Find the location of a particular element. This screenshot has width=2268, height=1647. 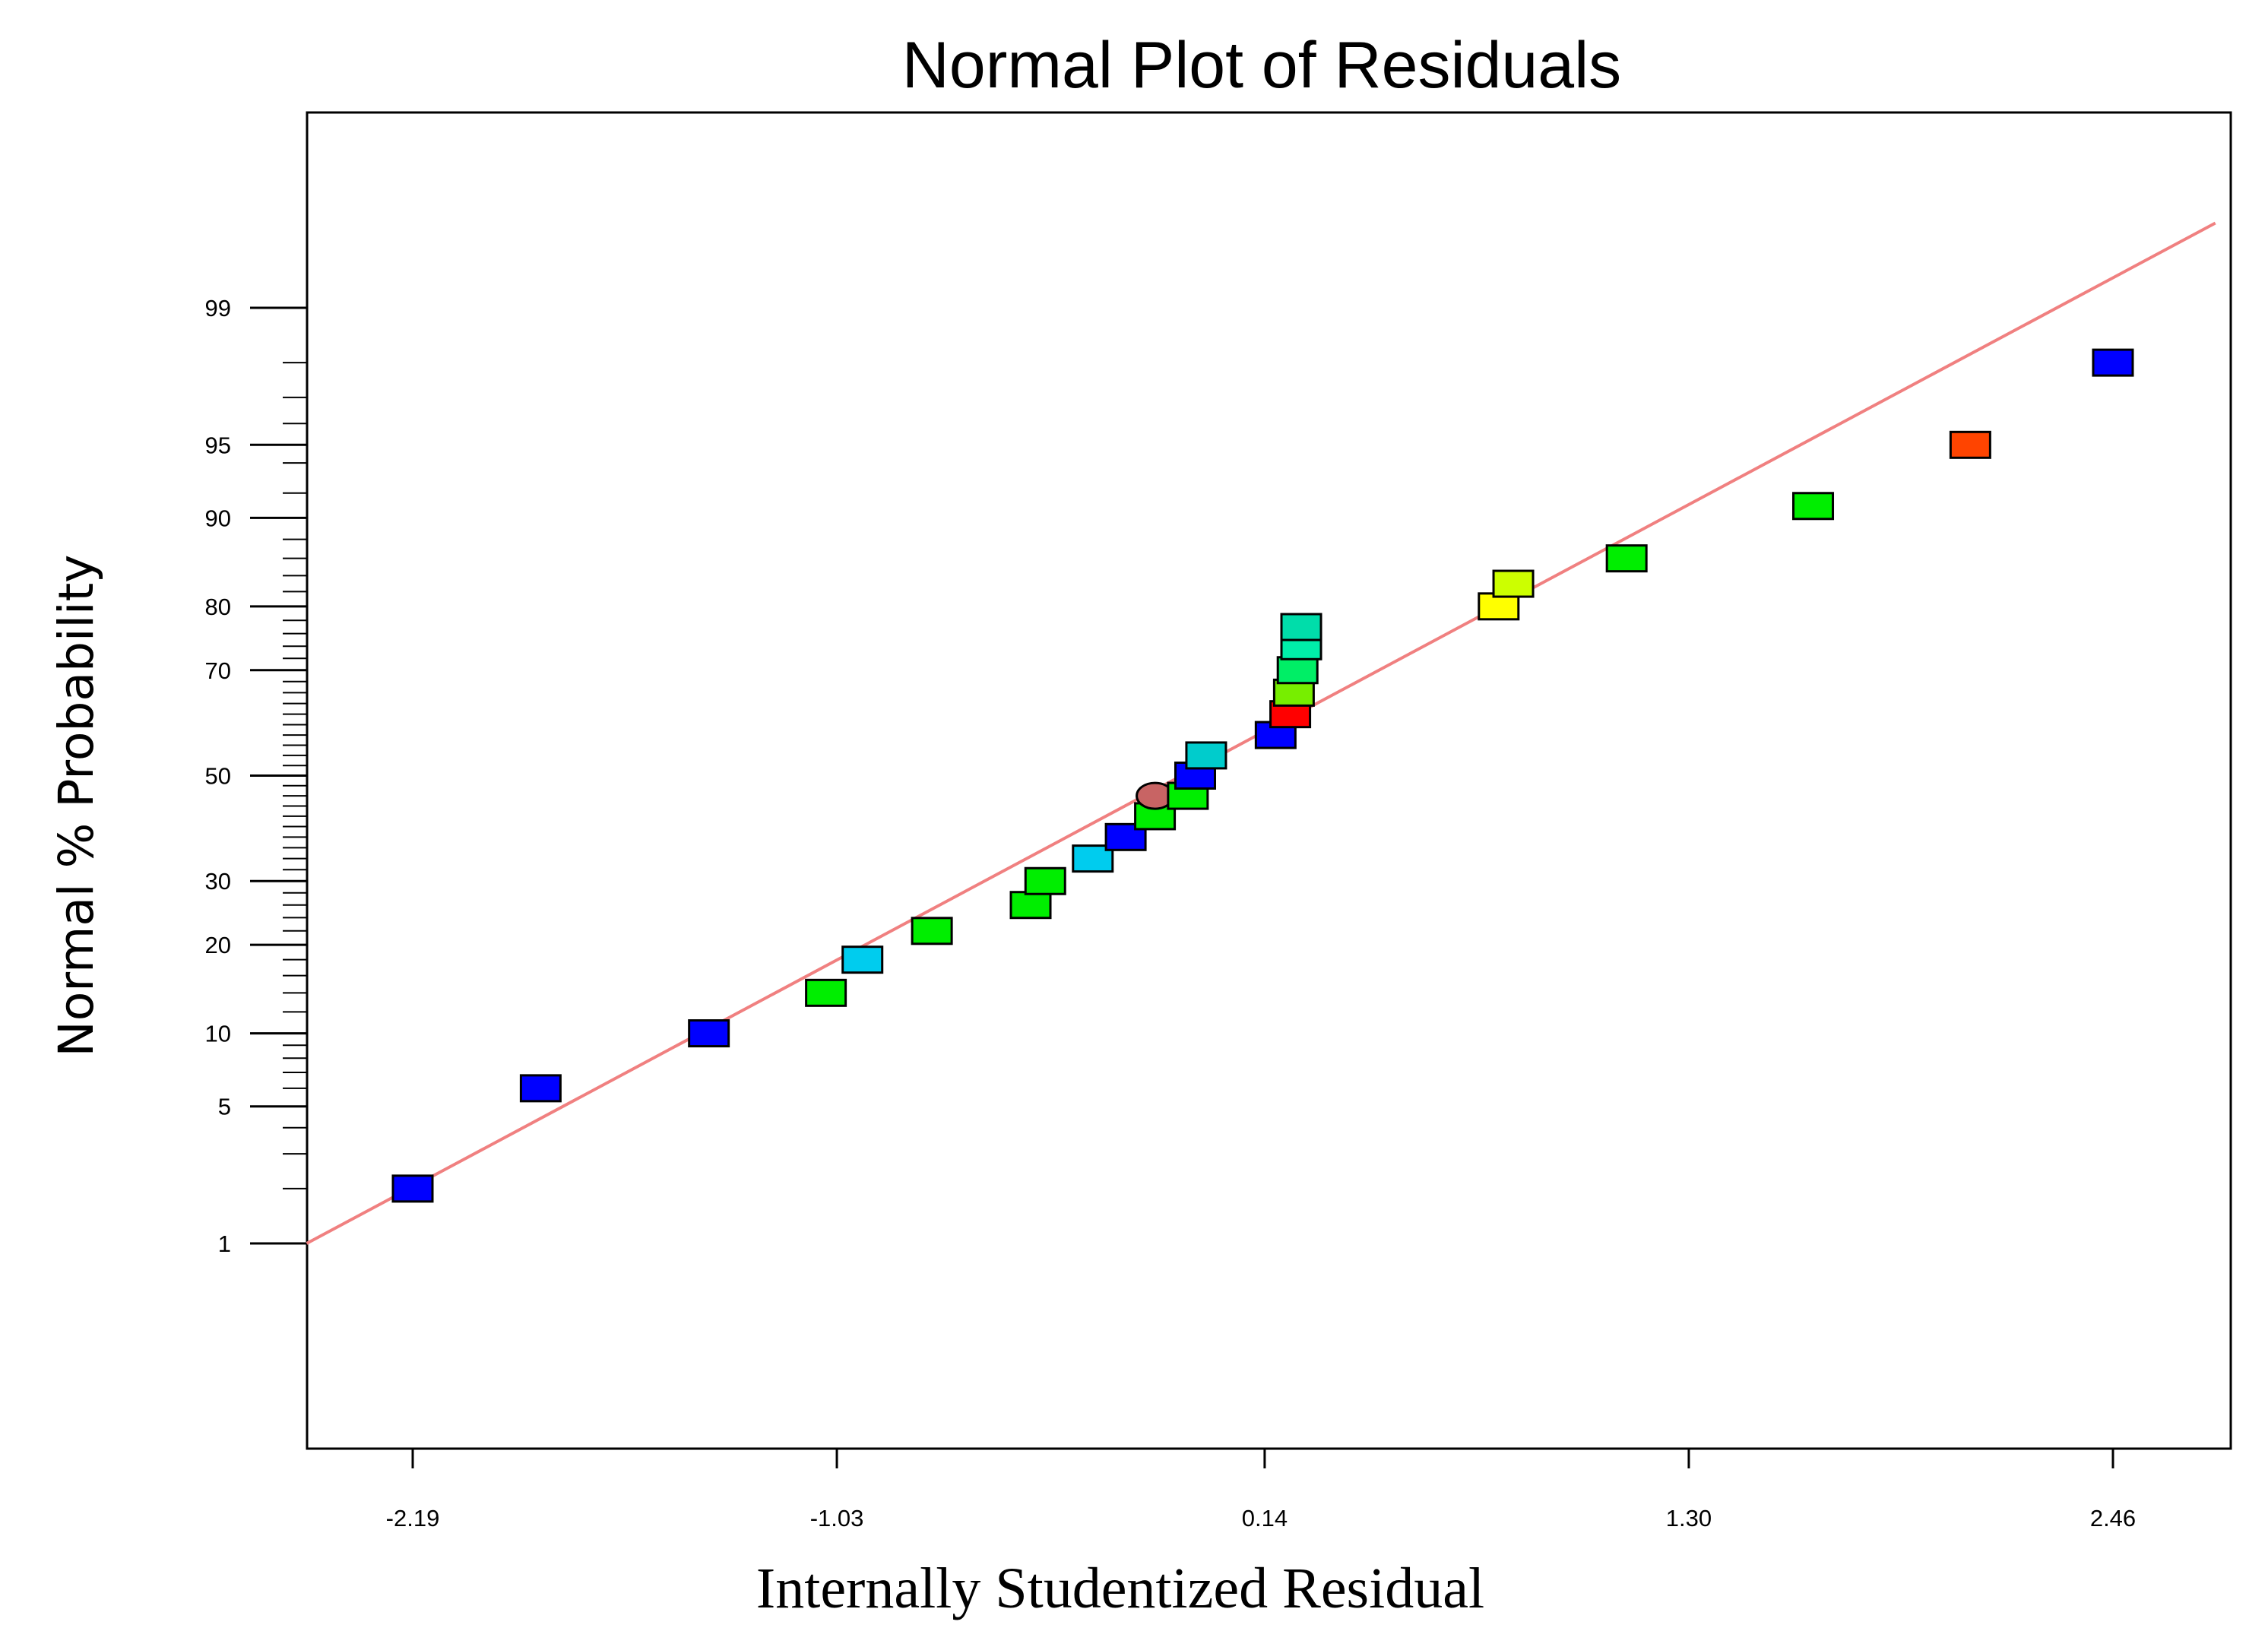

y-axis-label: Normal % Probability is located at coordinates (76, 806).